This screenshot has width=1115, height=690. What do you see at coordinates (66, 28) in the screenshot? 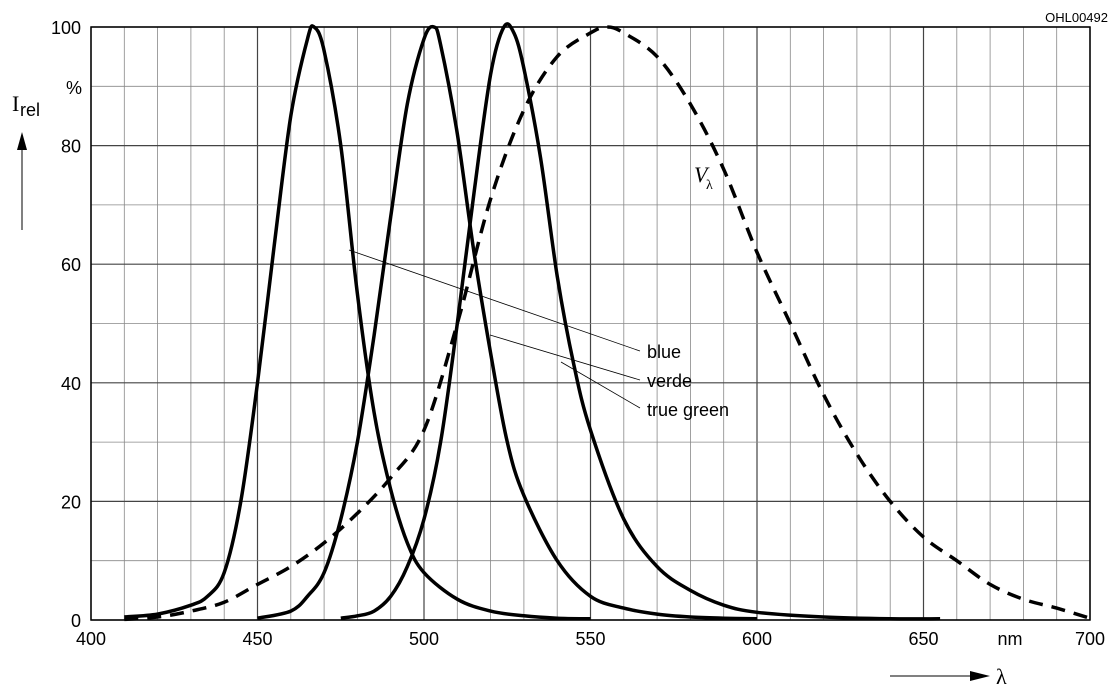
I see `y-tick-label: 100` at bounding box center [66, 28].